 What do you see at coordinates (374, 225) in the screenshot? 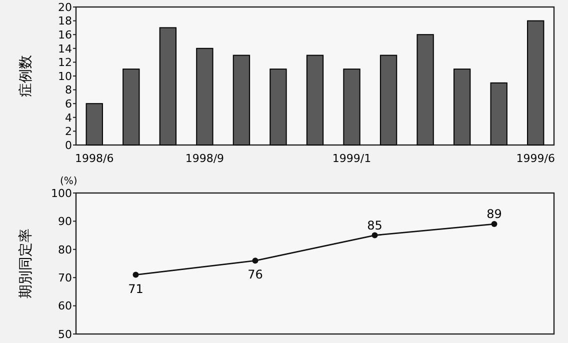
I see `data-label: 85` at bounding box center [374, 225].